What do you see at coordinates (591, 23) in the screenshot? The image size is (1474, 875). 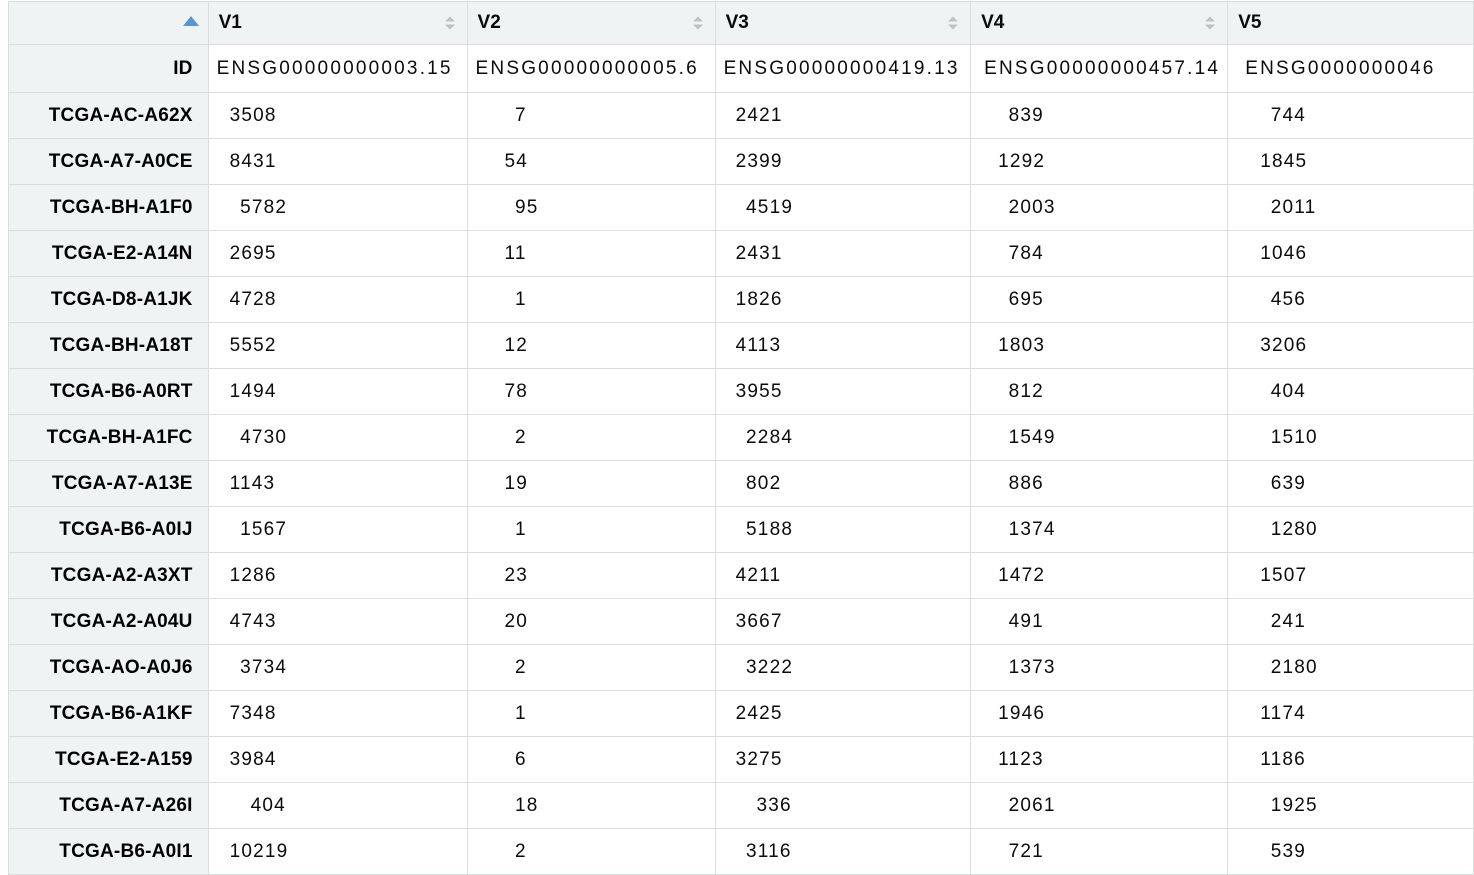 I see `column-header-v2: V2` at bounding box center [591, 23].